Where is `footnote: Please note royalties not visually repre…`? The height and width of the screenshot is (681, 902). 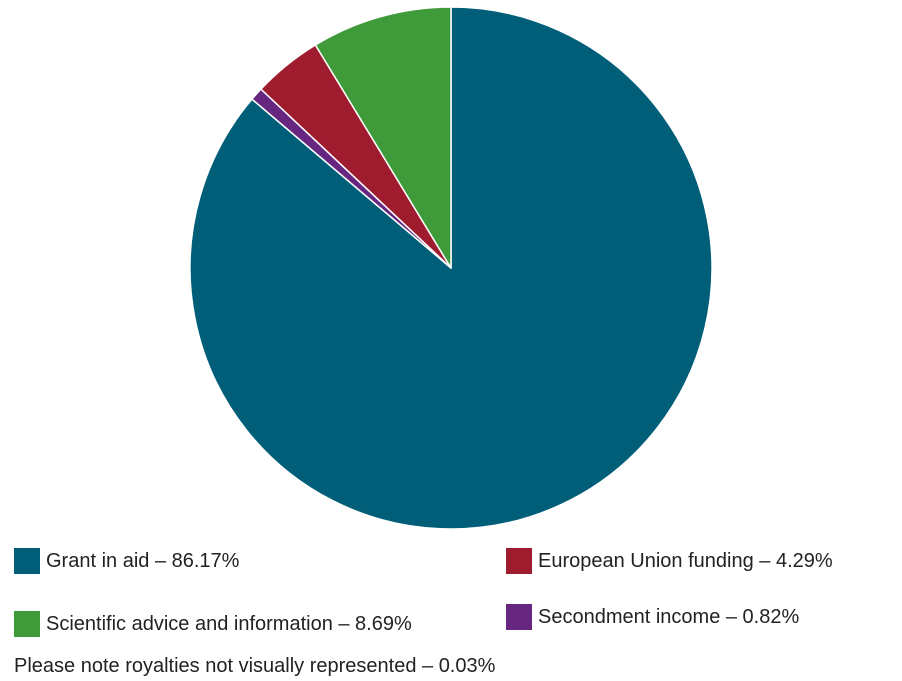
footnote: Please note royalties not visually repre… is located at coordinates (255, 666).